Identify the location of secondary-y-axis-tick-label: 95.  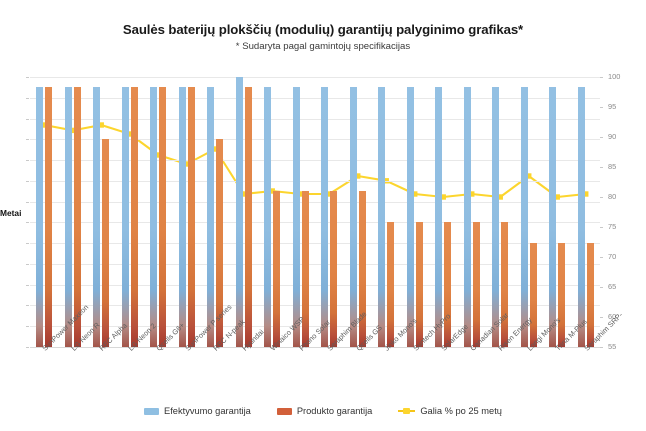
(612, 106).